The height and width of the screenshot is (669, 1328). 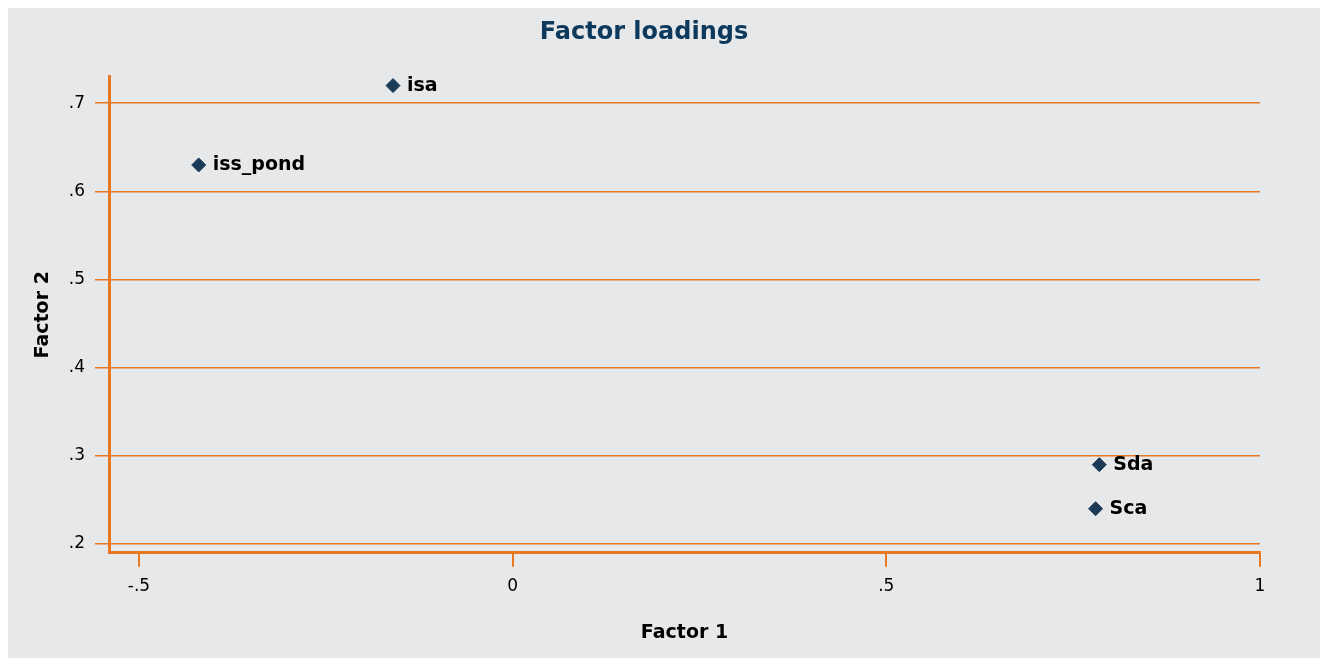 I want to click on chart-title: Factor loadings, so click(x=644, y=30).